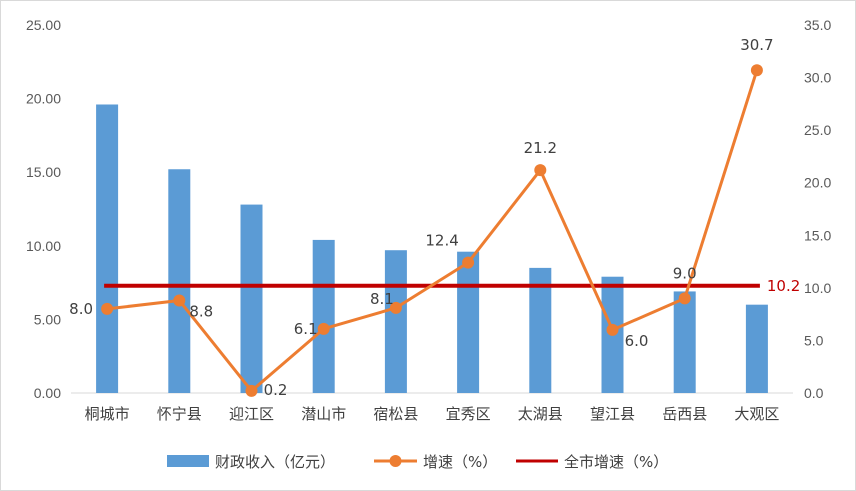 The width and height of the screenshot is (856, 491). Describe the element at coordinates (47, 319) in the screenshot. I see `left-axis-tick-label: 5.00` at that location.